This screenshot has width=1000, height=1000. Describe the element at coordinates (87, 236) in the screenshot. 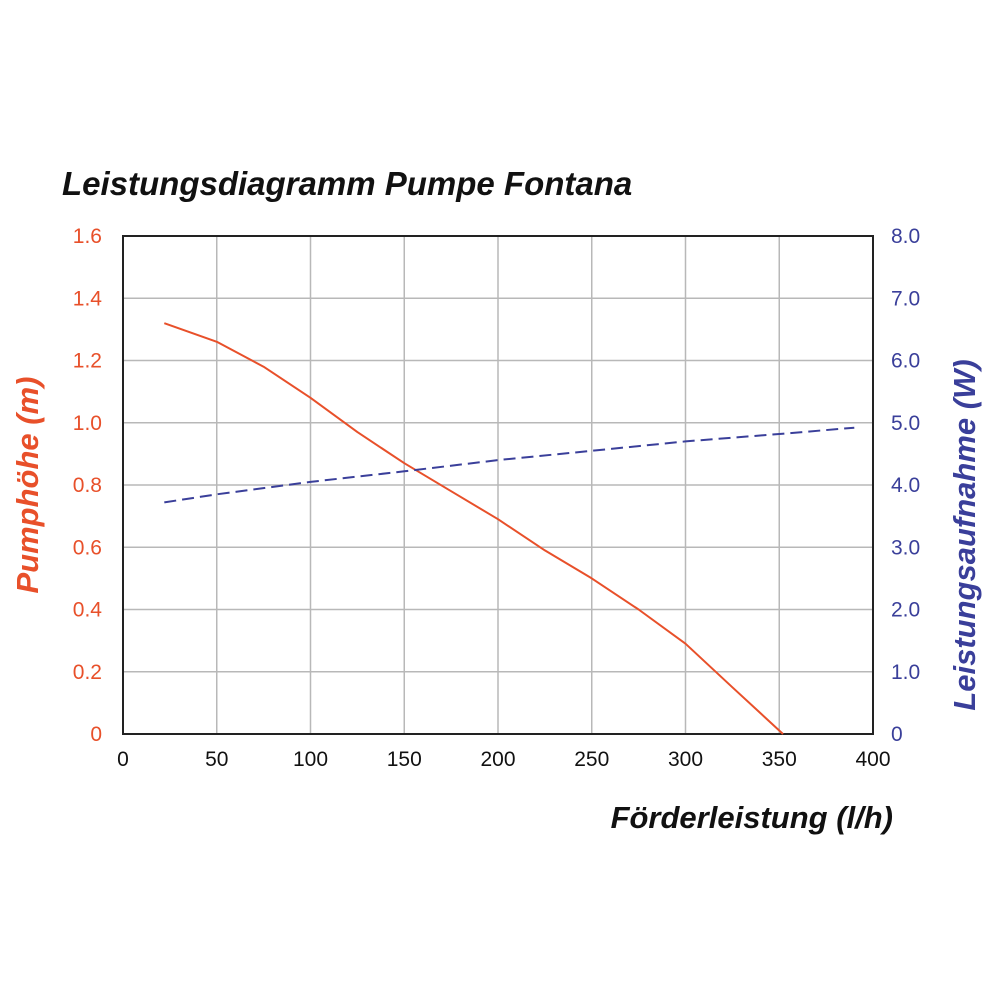

I see `y-left-tick-label: 1.6` at that location.